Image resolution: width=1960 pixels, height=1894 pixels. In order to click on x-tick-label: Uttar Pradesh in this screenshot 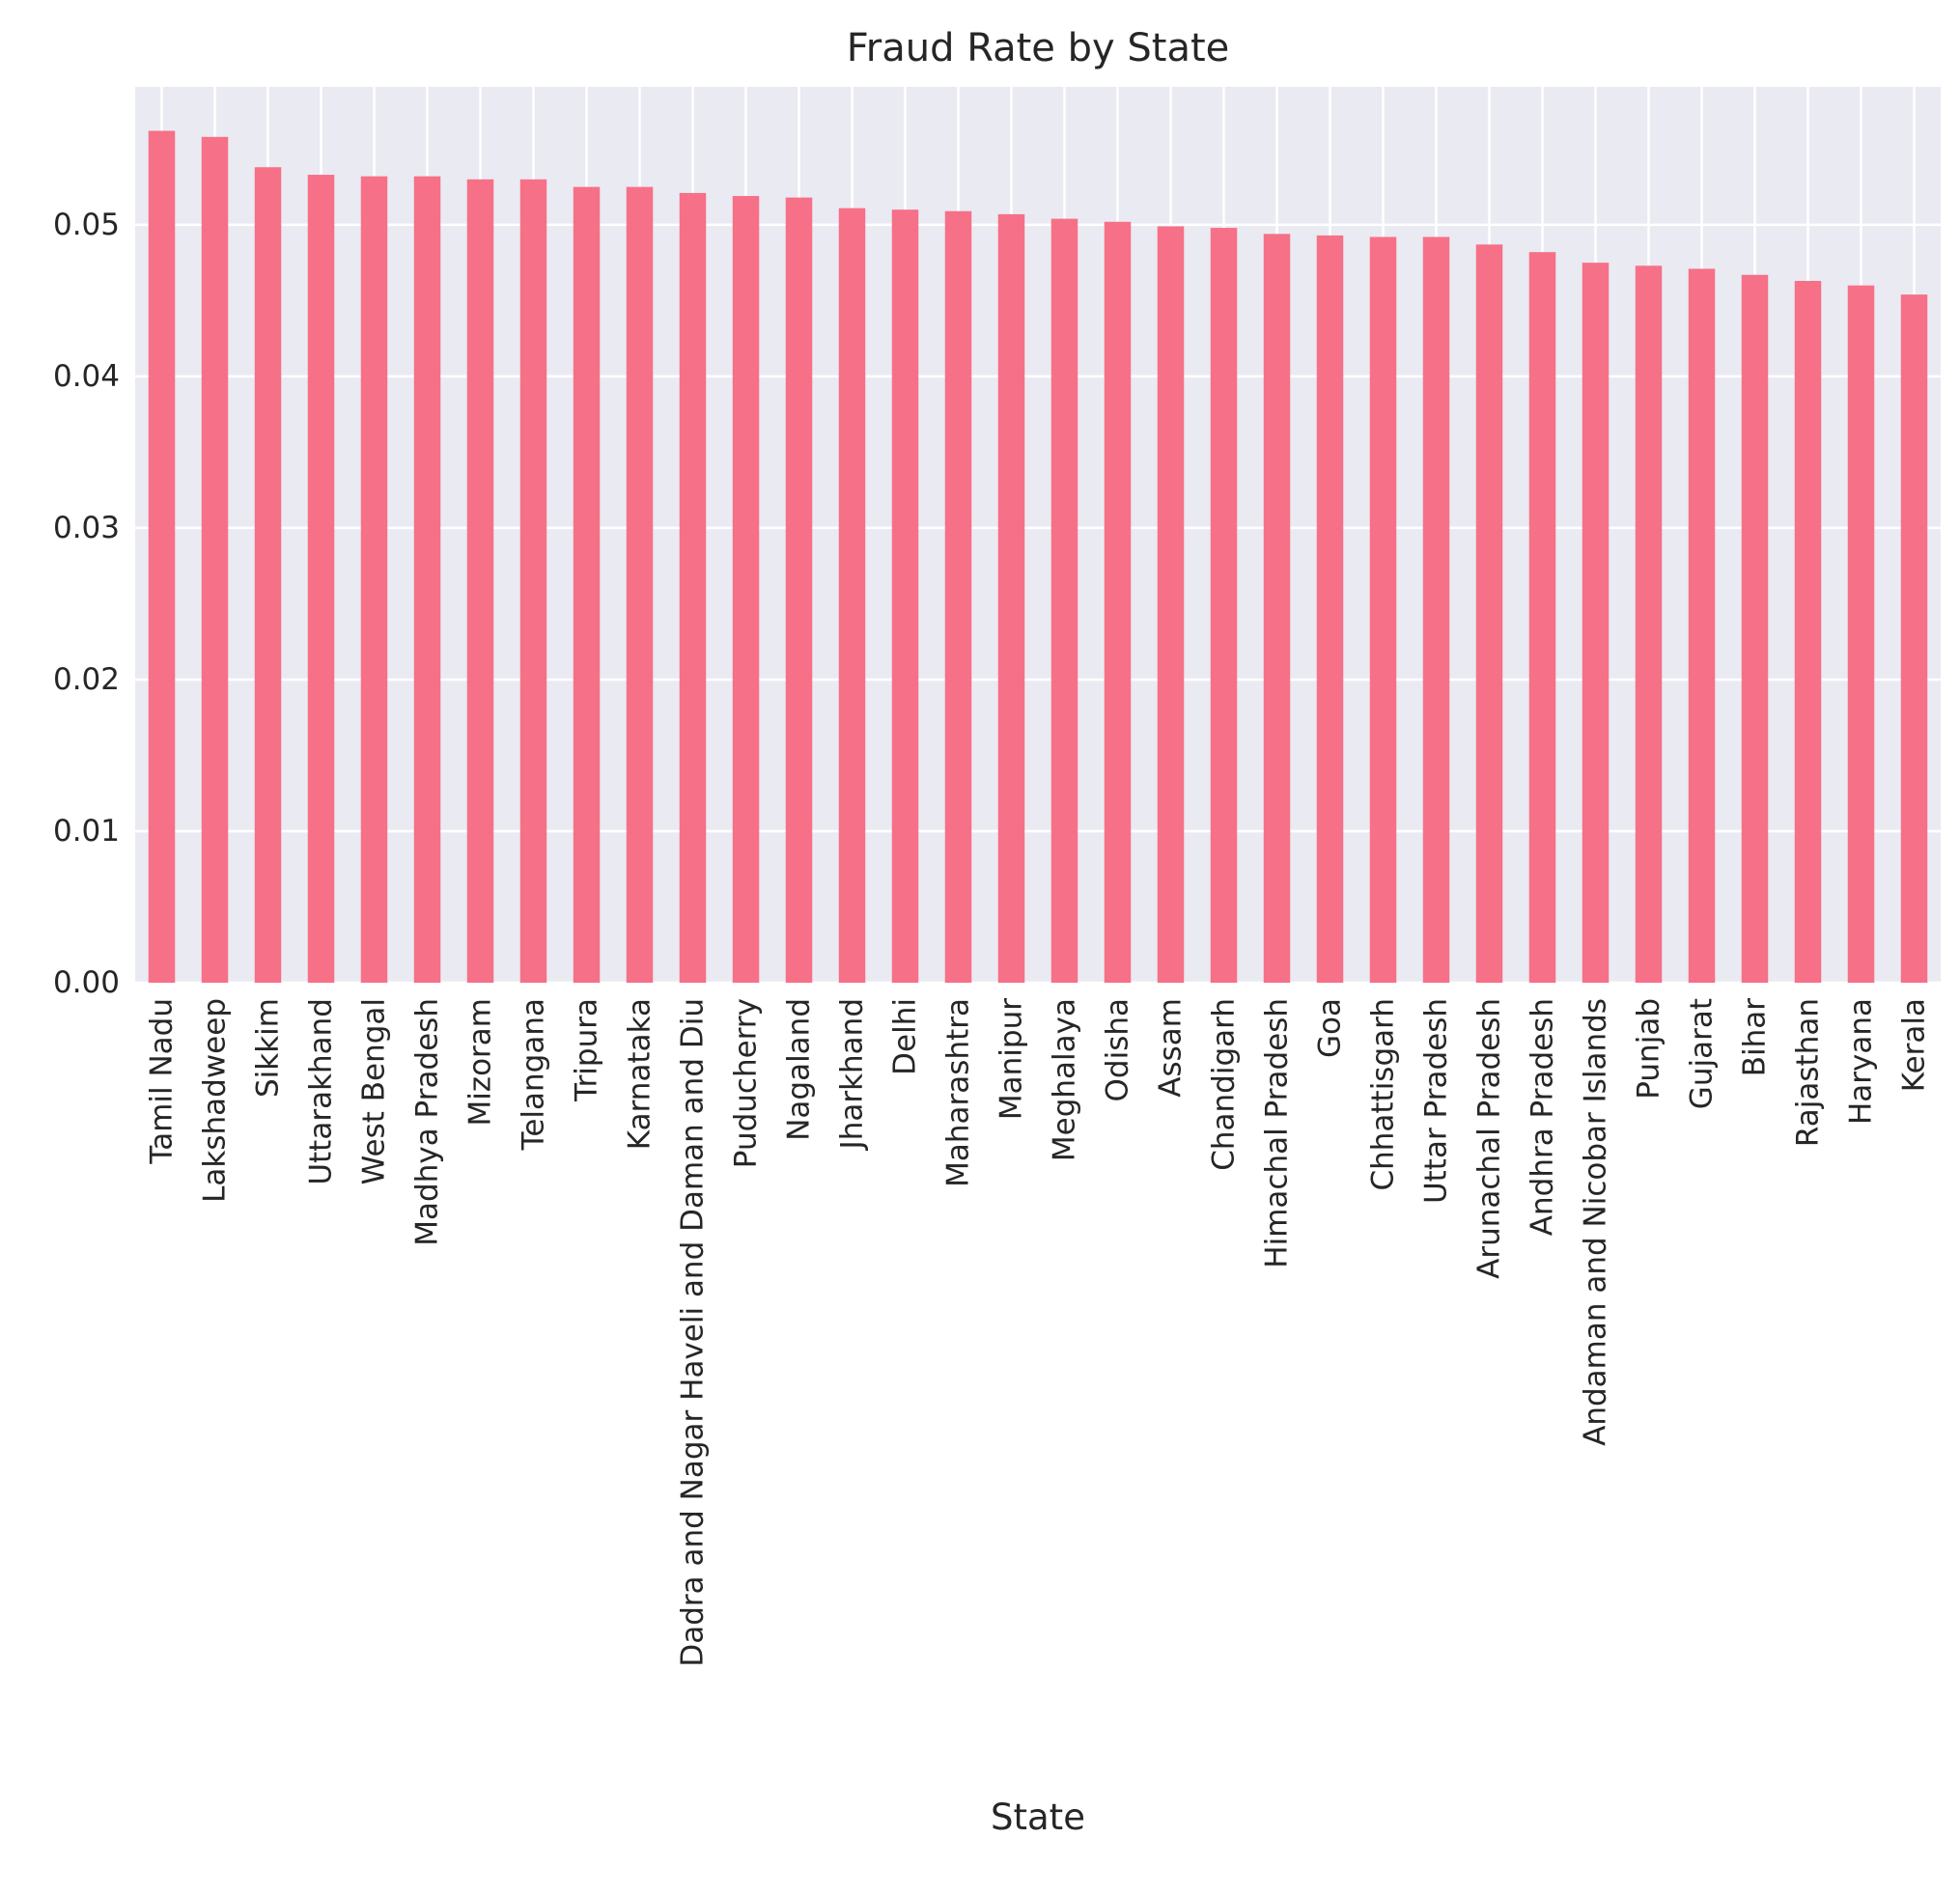, I will do `click(1437, 1101)`.